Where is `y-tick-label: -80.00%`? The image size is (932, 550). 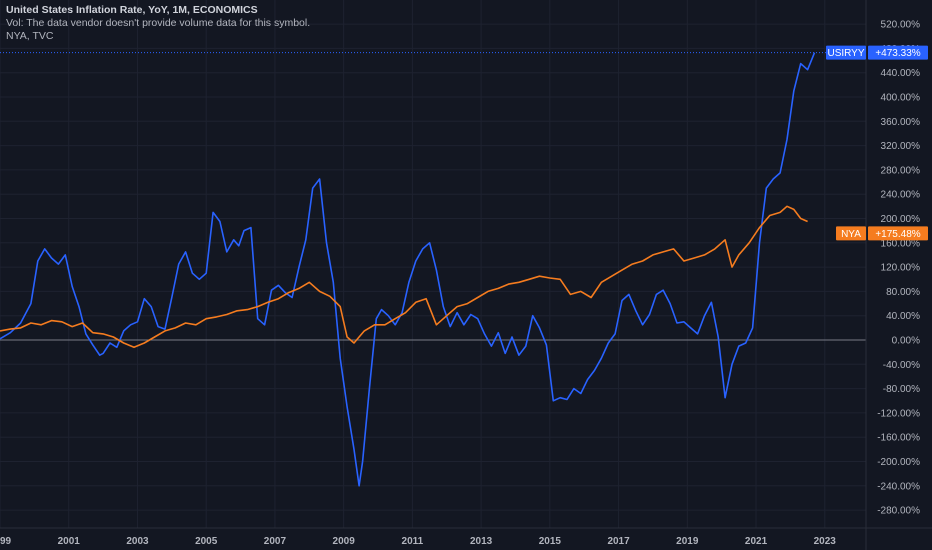 y-tick-label: -80.00% is located at coordinates (901, 389).